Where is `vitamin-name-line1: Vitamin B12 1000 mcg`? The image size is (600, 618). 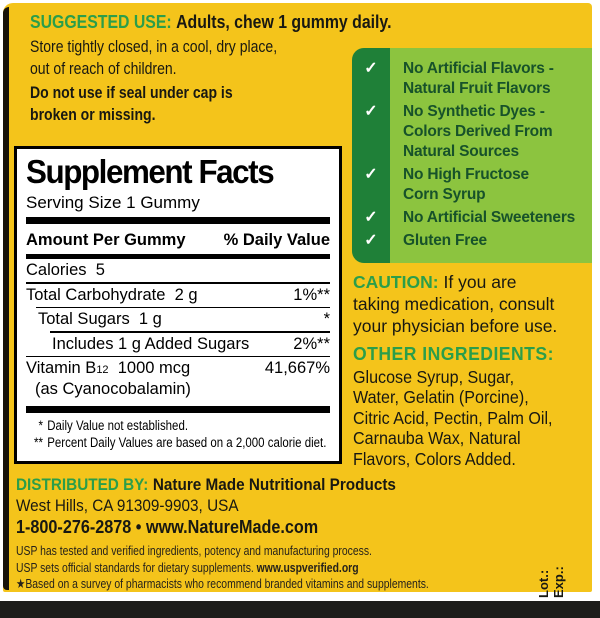
vitamin-name-line1: Vitamin B12 1000 mcg is located at coordinates (108, 368).